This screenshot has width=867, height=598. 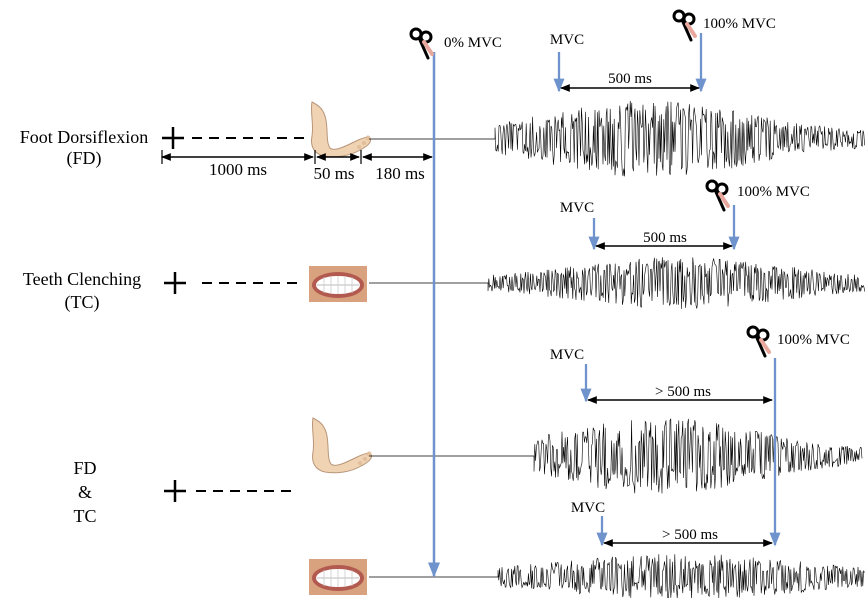 What do you see at coordinates (84, 468) in the screenshot?
I see `combined-label-line1: FD` at bounding box center [84, 468].